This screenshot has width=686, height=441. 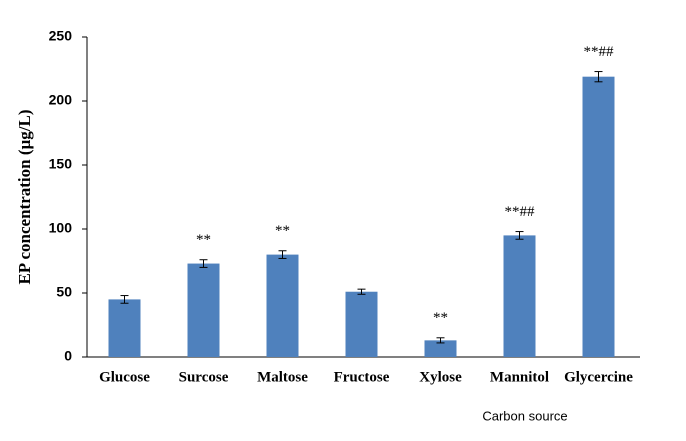 What do you see at coordinates (68, 356) in the screenshot?
I see `y-tick-label: 0` at bounding box center [68, 356].